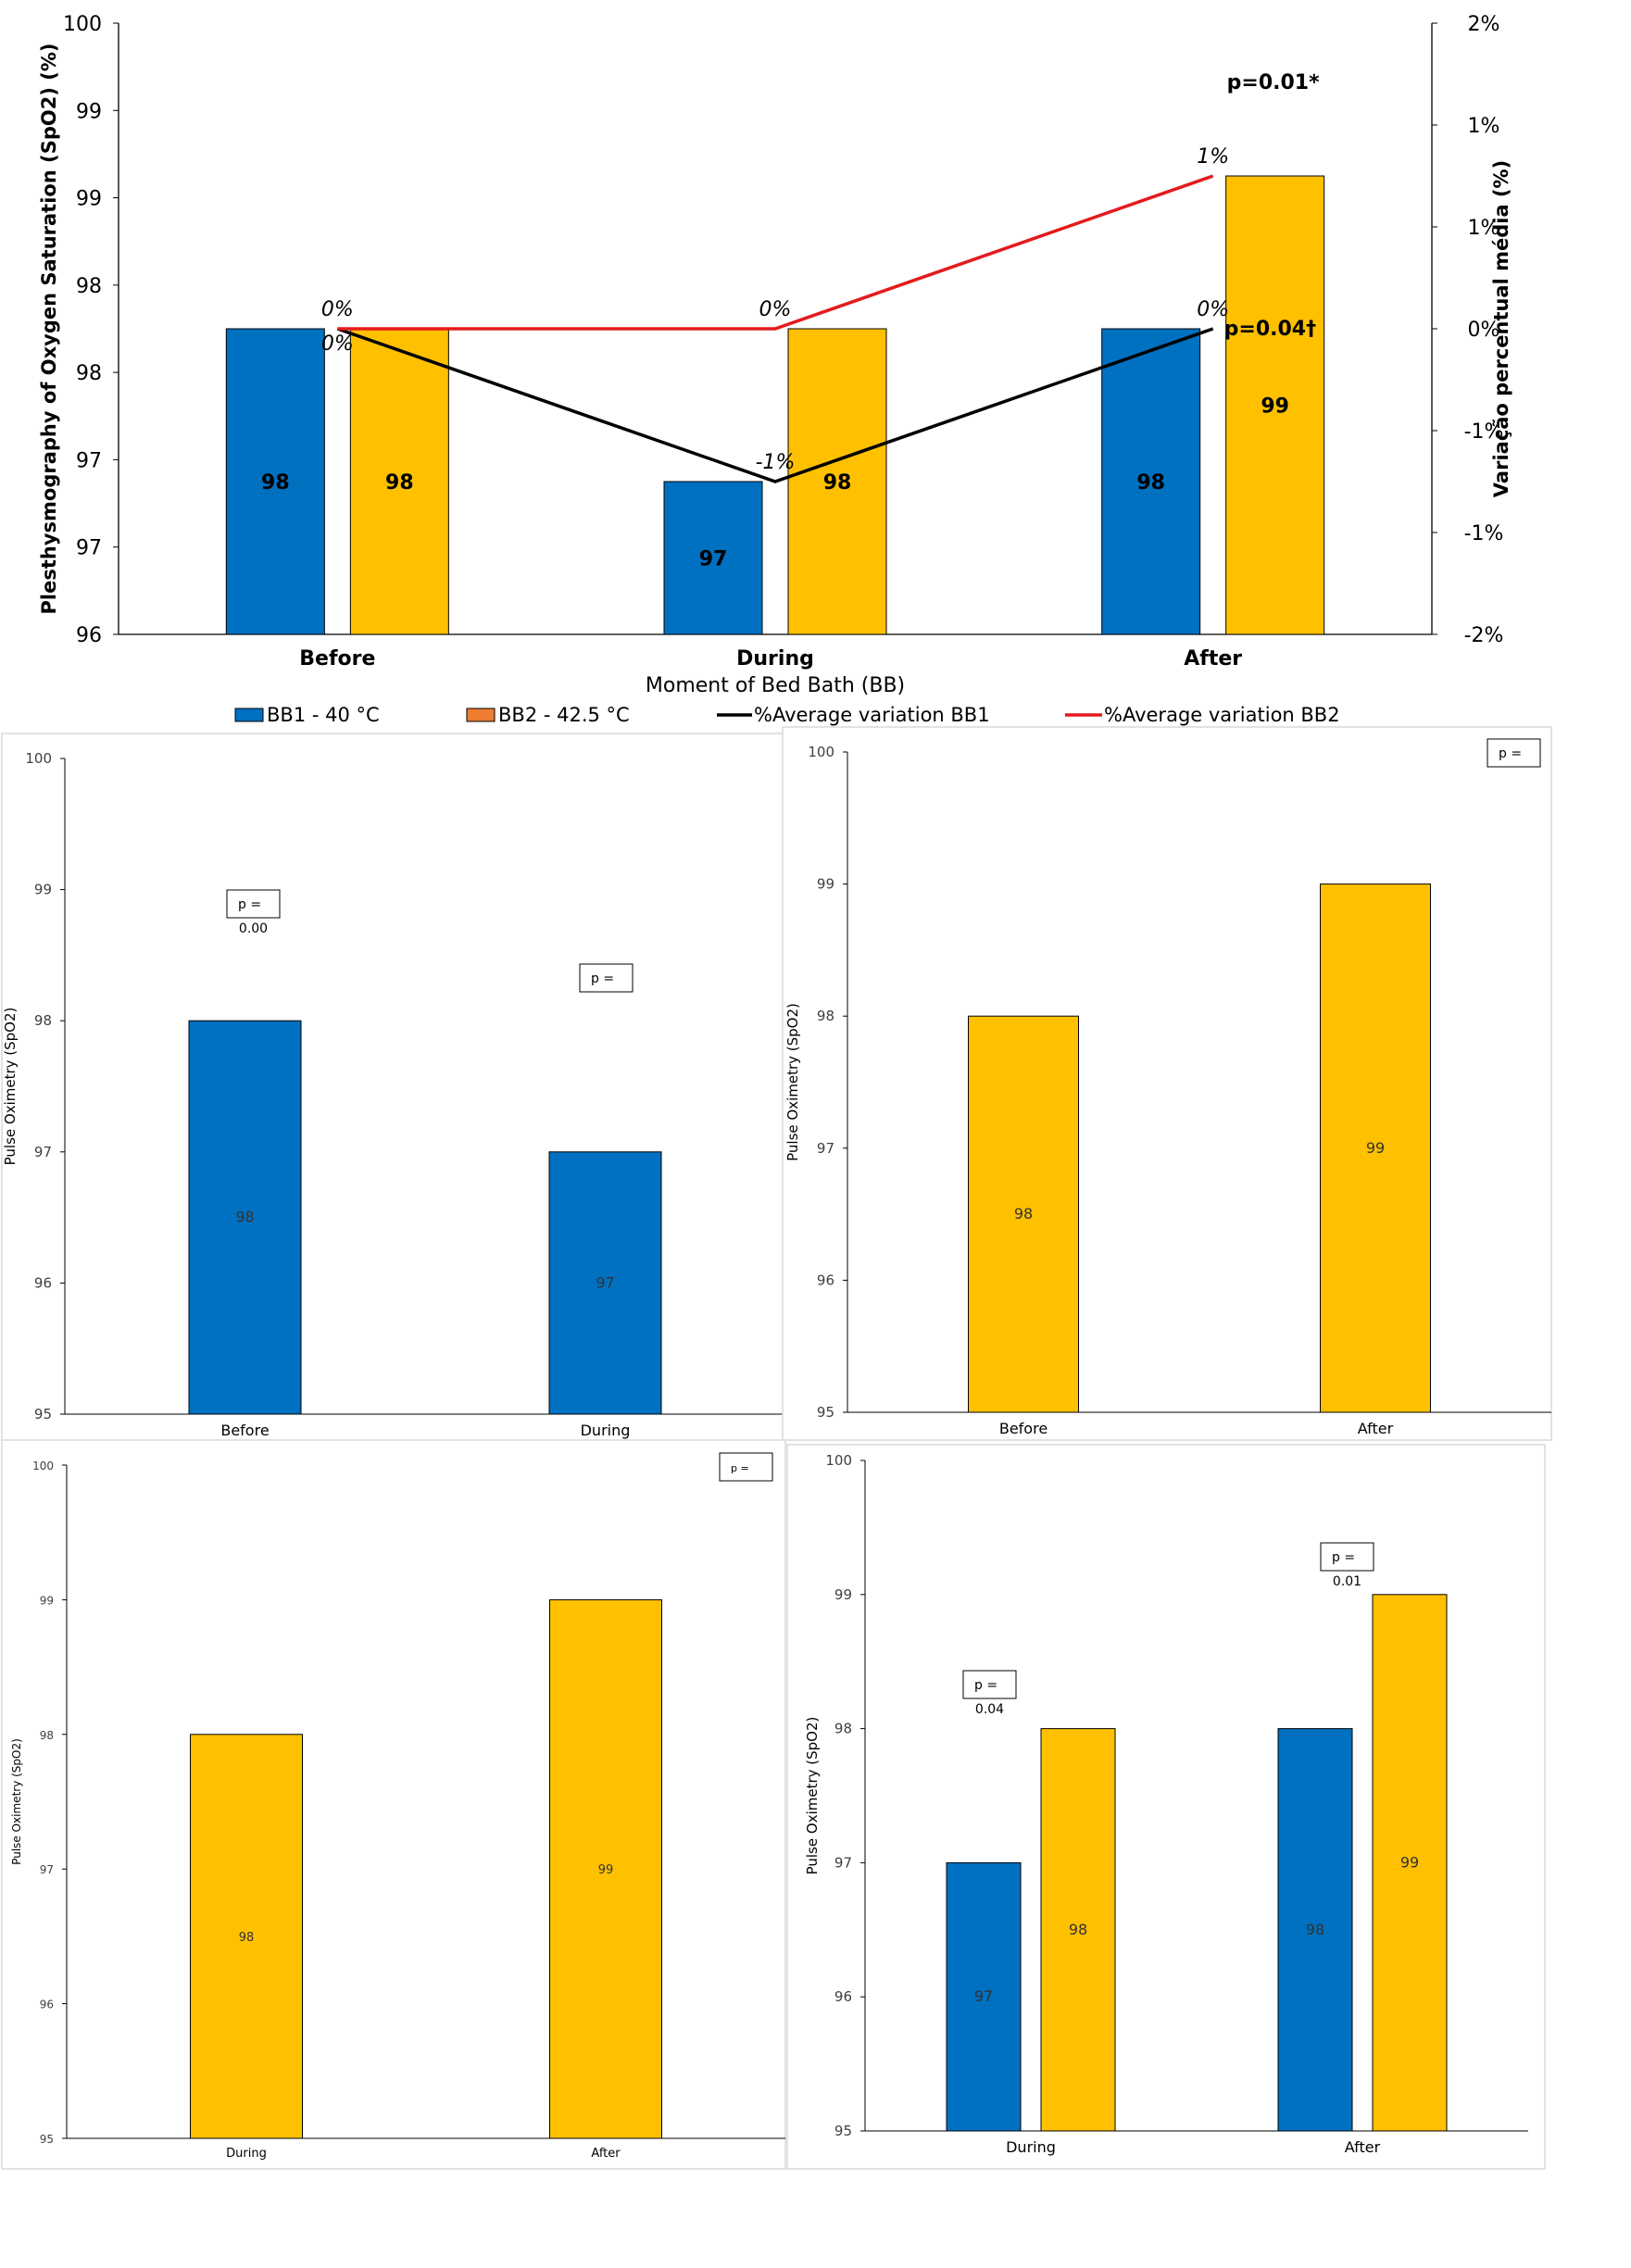  I want to click on bar-label-bb2: 99, so click(1275, 407).